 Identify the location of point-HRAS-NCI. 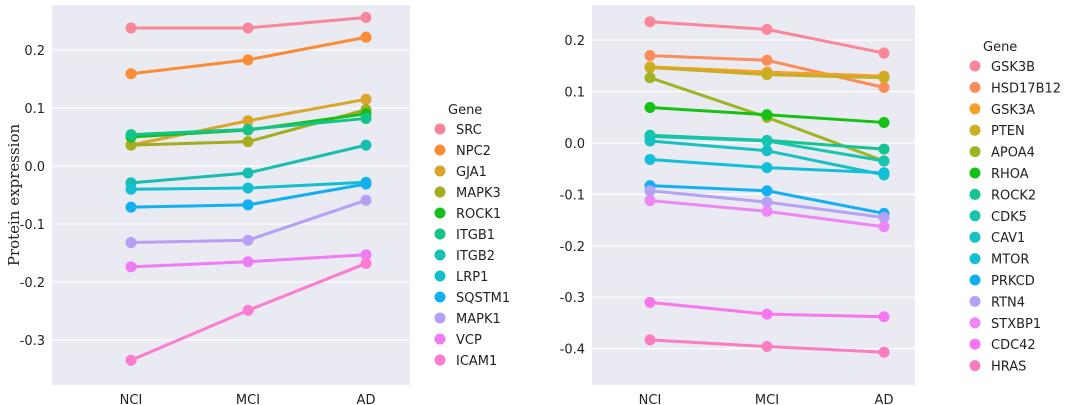
(650, 340).